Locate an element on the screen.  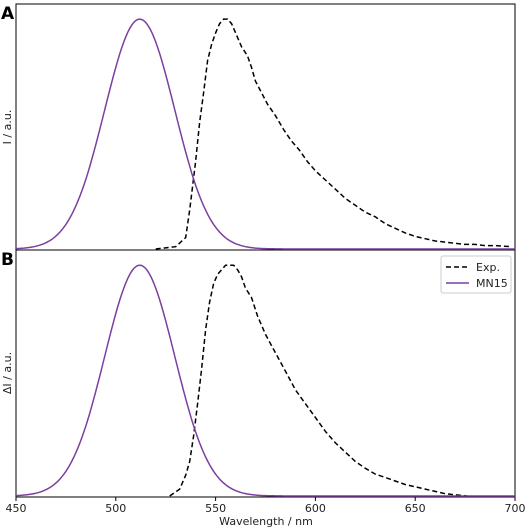
legend: Exp. MN15 is located at coordinates (476, 274).